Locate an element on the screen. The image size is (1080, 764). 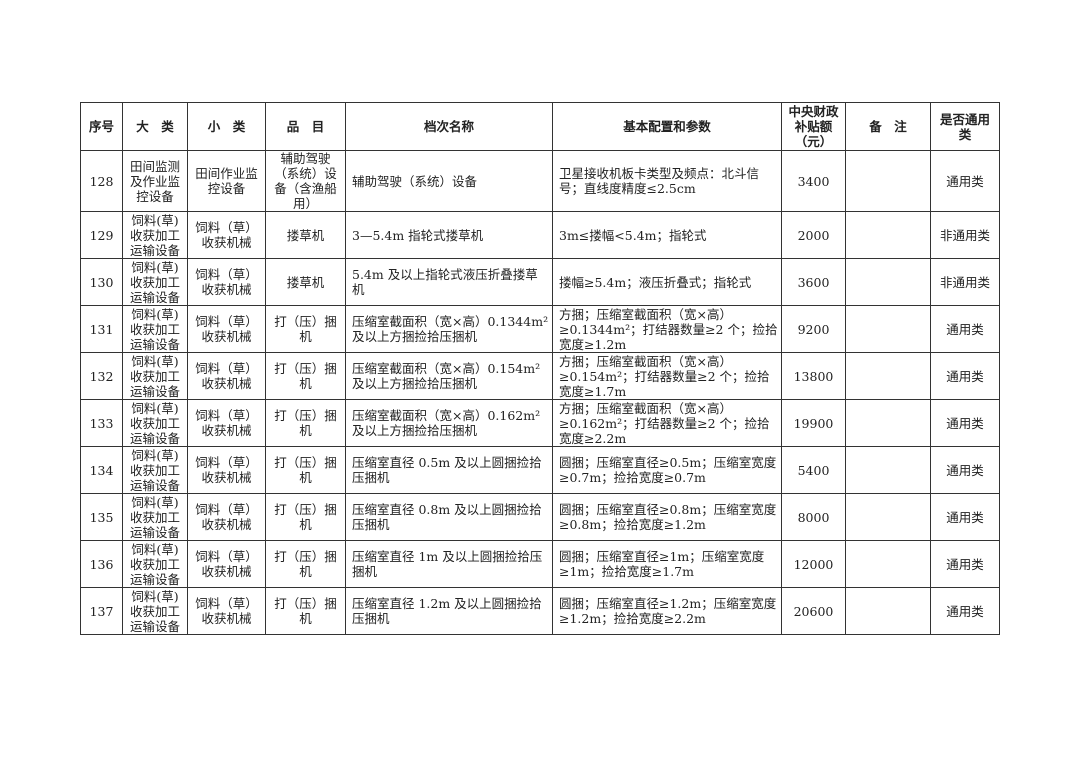
header-note: 备 注 is located at coordinates (888, 126).